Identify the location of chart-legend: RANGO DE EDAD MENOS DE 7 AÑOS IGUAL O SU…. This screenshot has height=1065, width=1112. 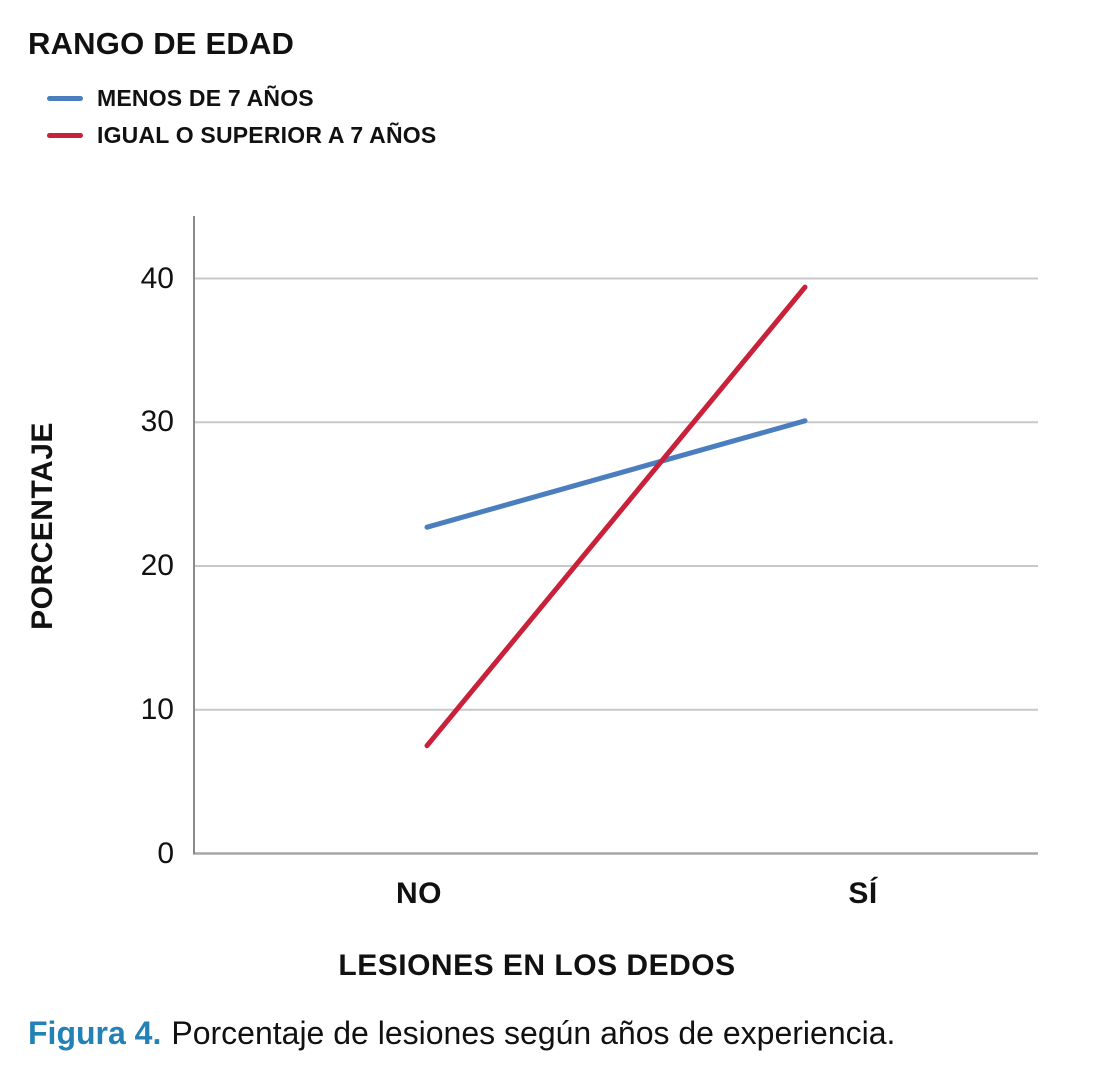
(232, 90).